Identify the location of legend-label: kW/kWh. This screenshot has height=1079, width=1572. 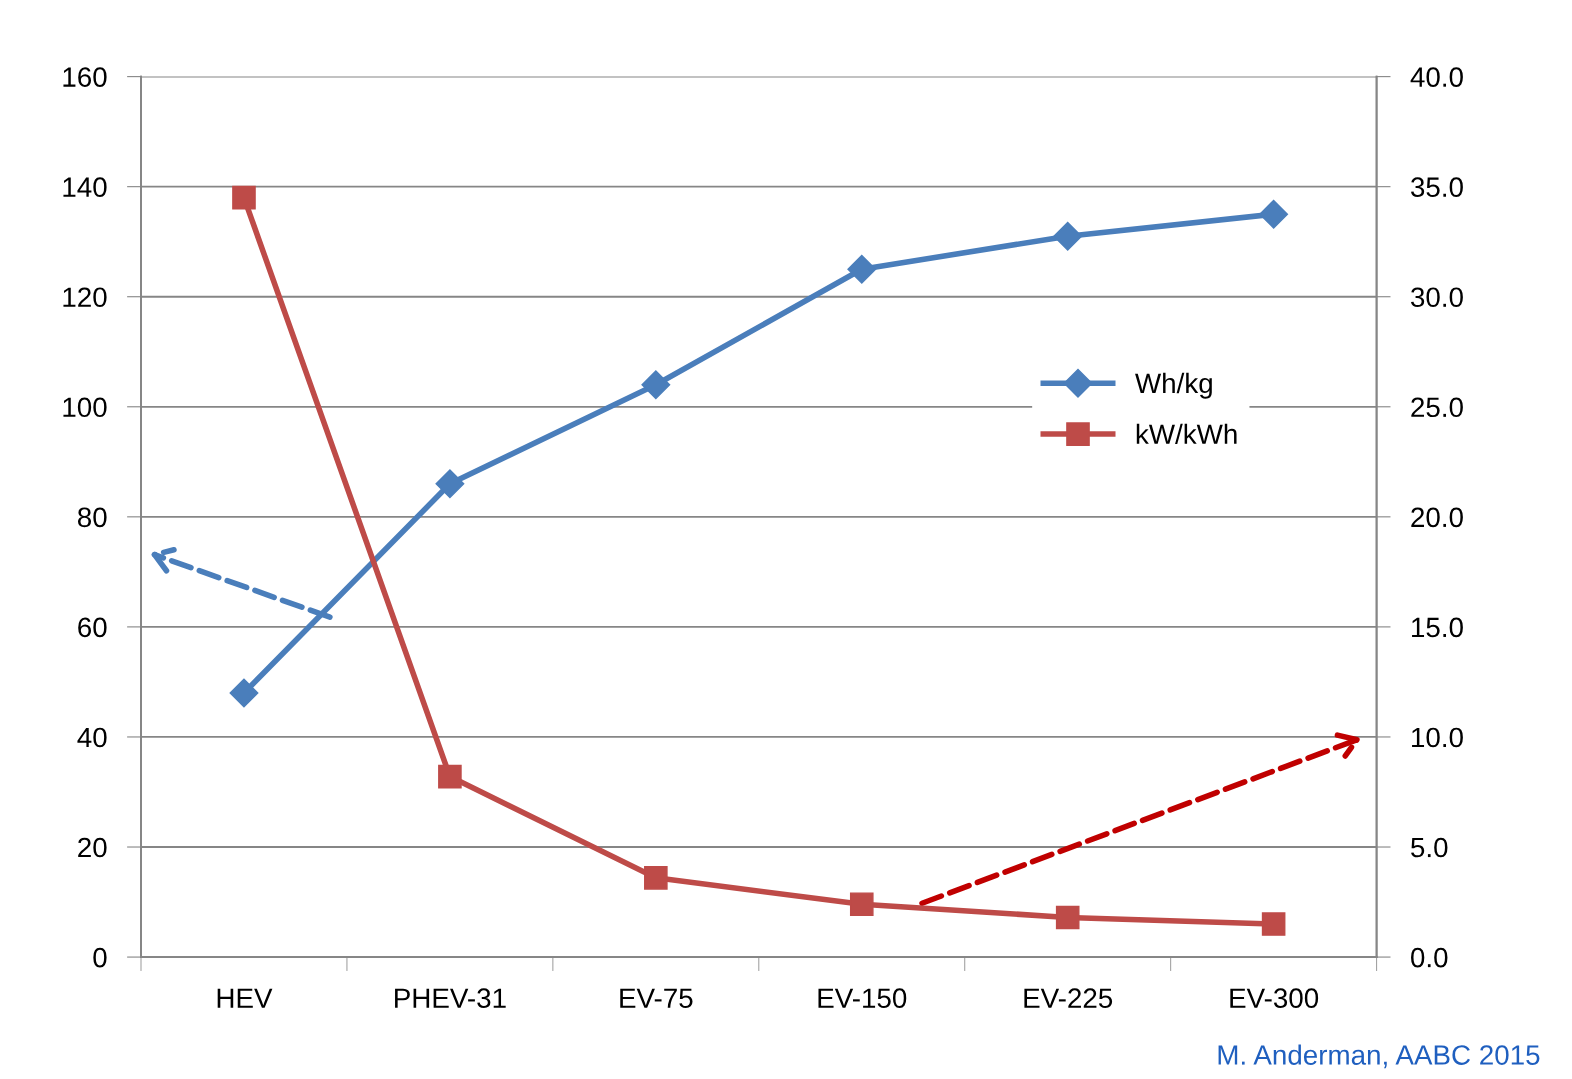
(1186, 434).